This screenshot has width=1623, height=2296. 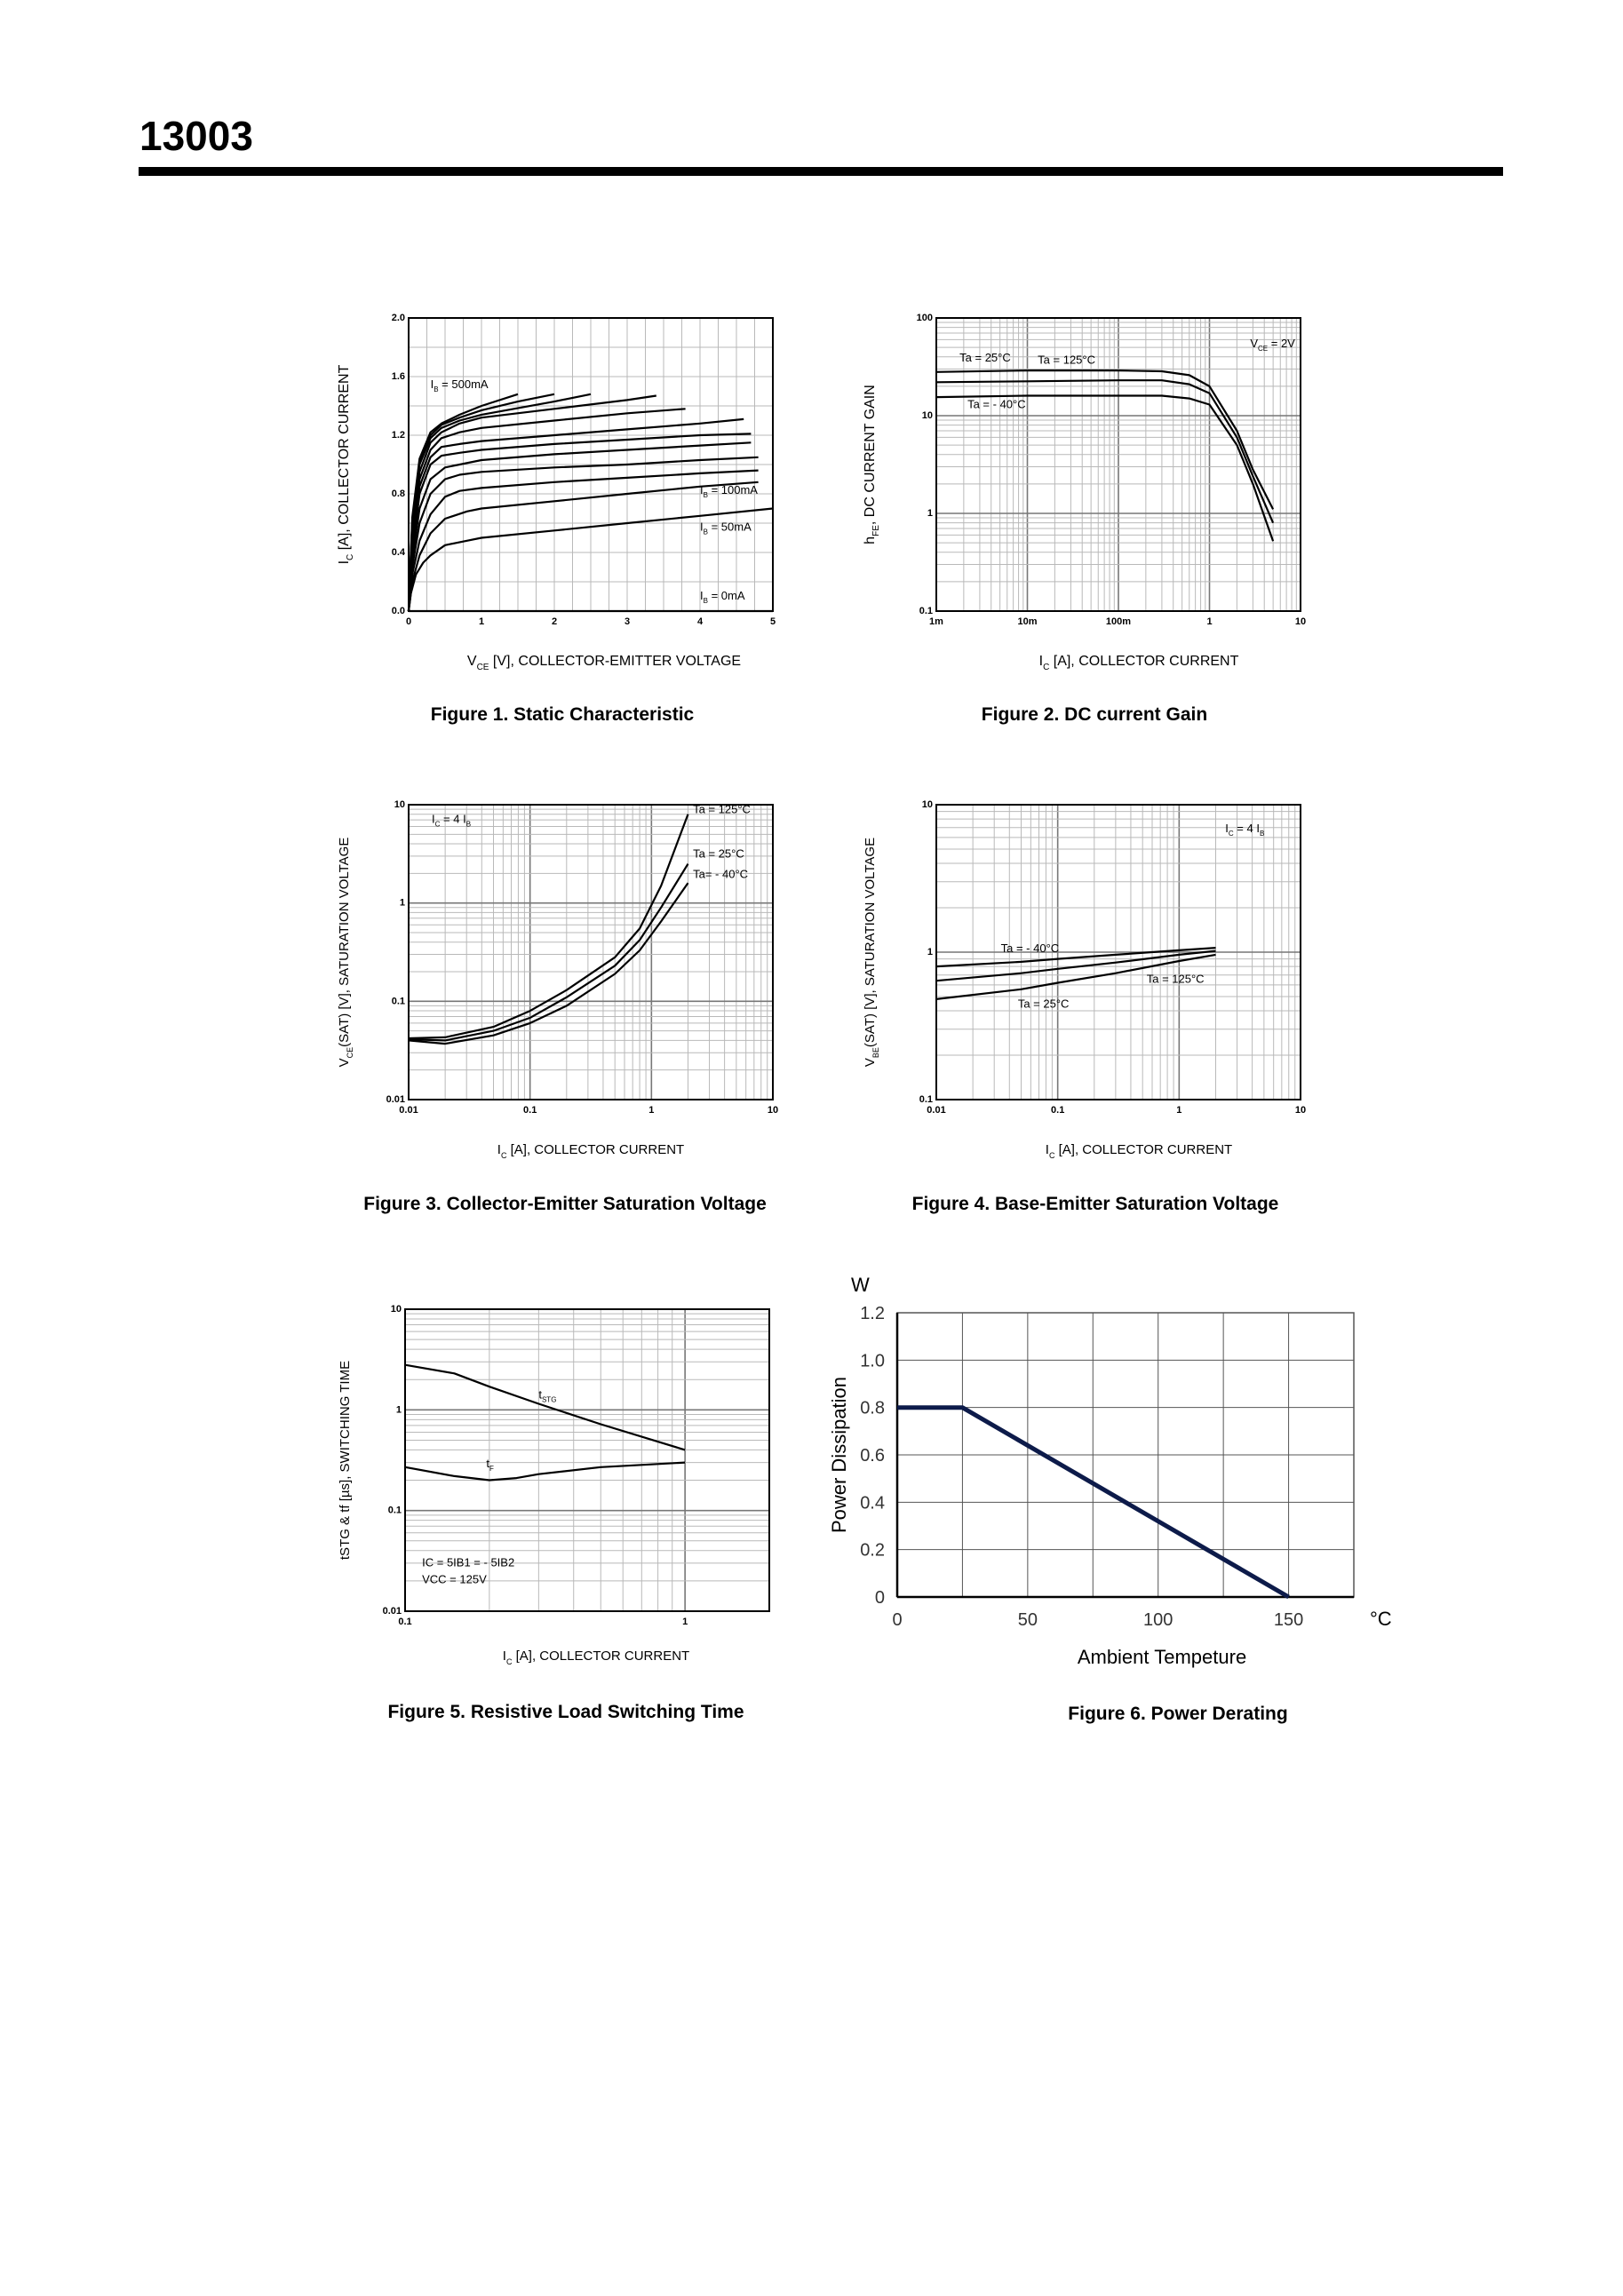 I want to click on fig6-y-tick-label: 0.2, so click(x=872, y=1551).